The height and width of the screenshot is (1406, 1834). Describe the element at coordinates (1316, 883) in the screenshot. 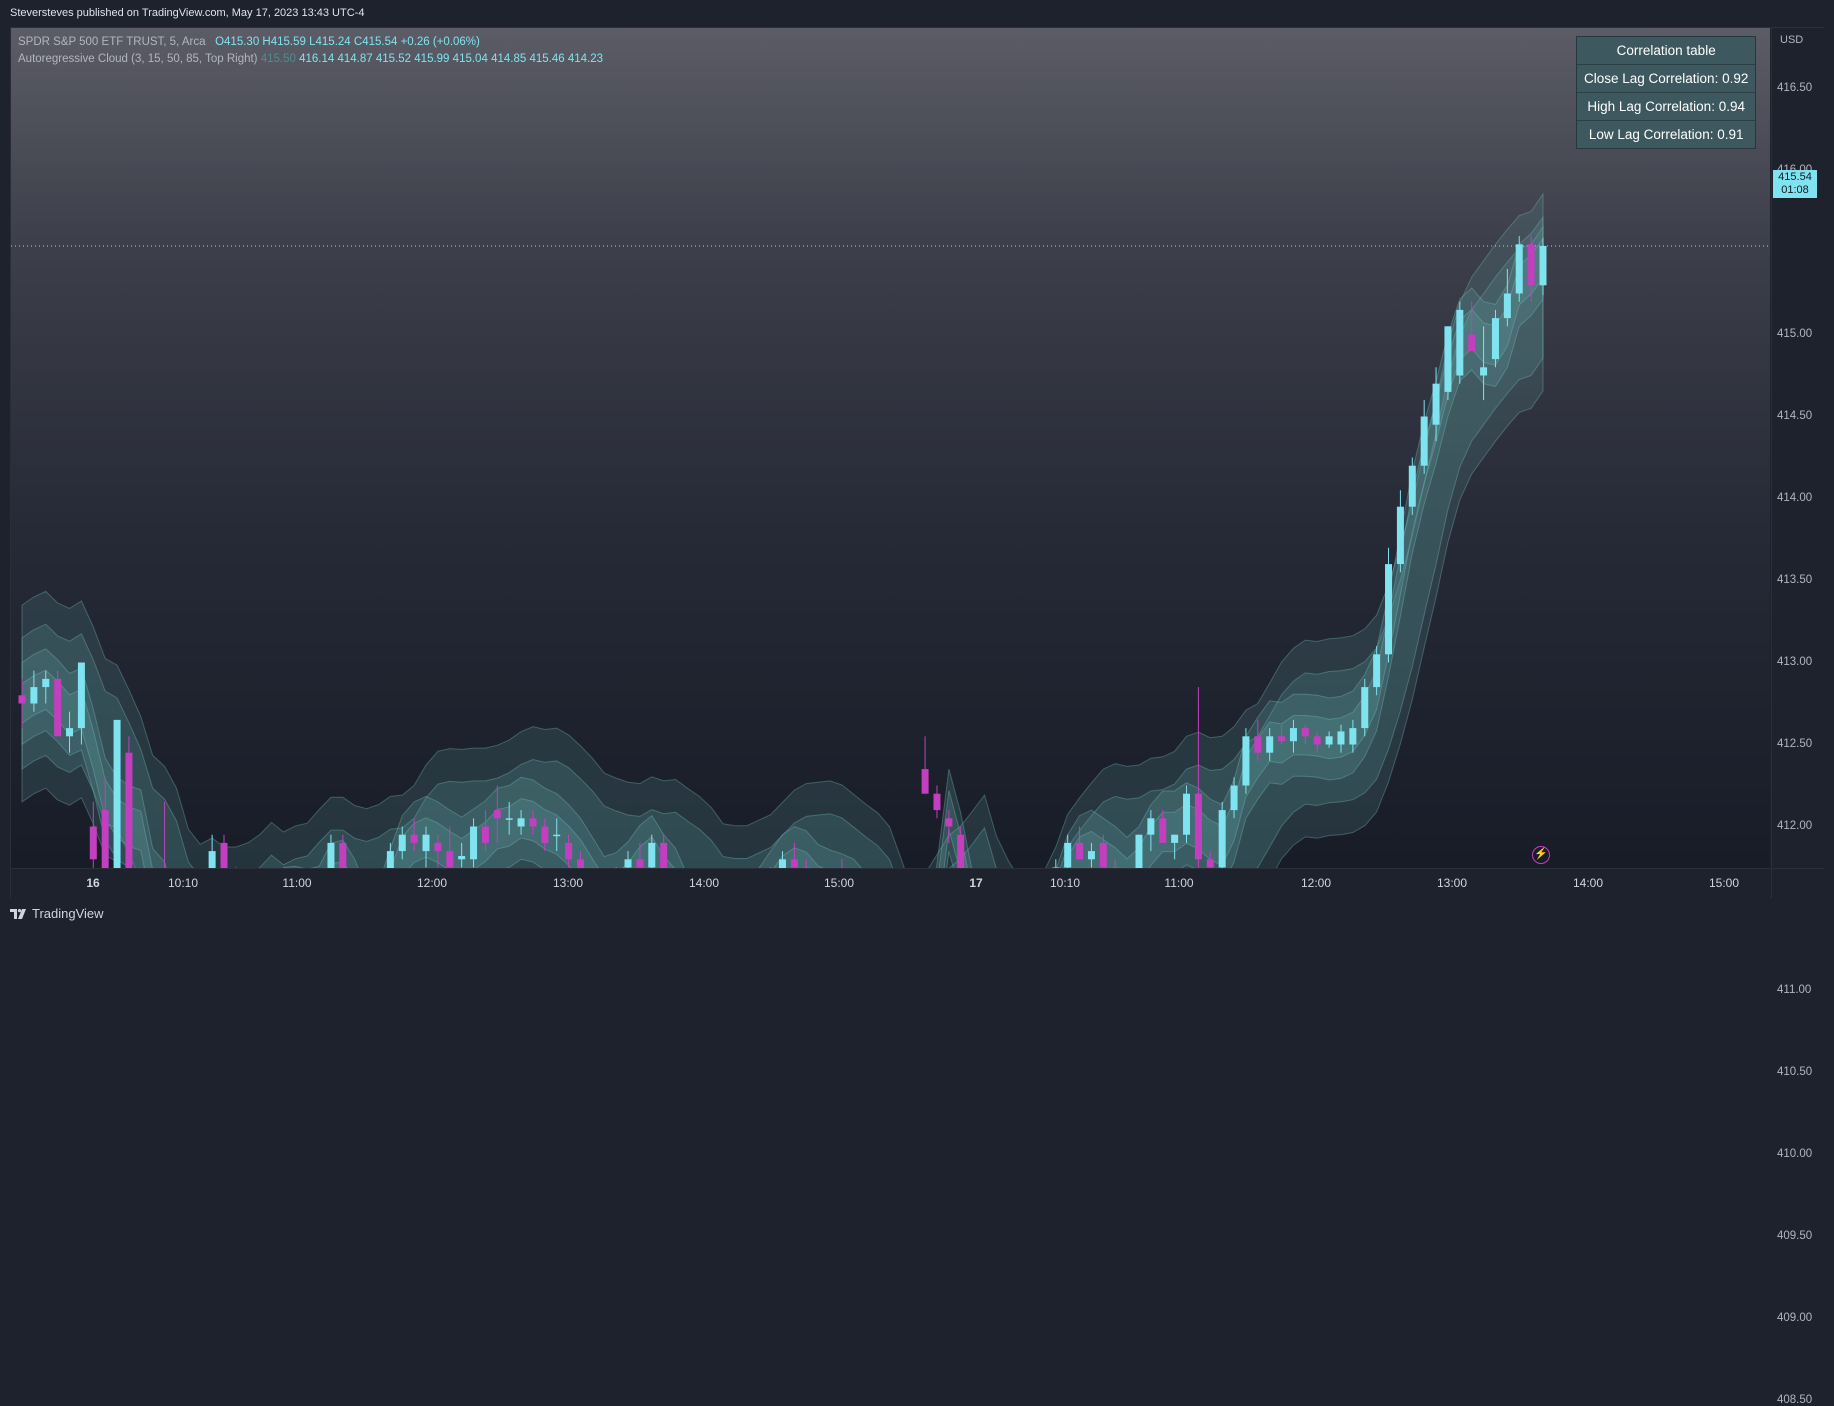

I see `time-tick-label: 12:00` at that location.